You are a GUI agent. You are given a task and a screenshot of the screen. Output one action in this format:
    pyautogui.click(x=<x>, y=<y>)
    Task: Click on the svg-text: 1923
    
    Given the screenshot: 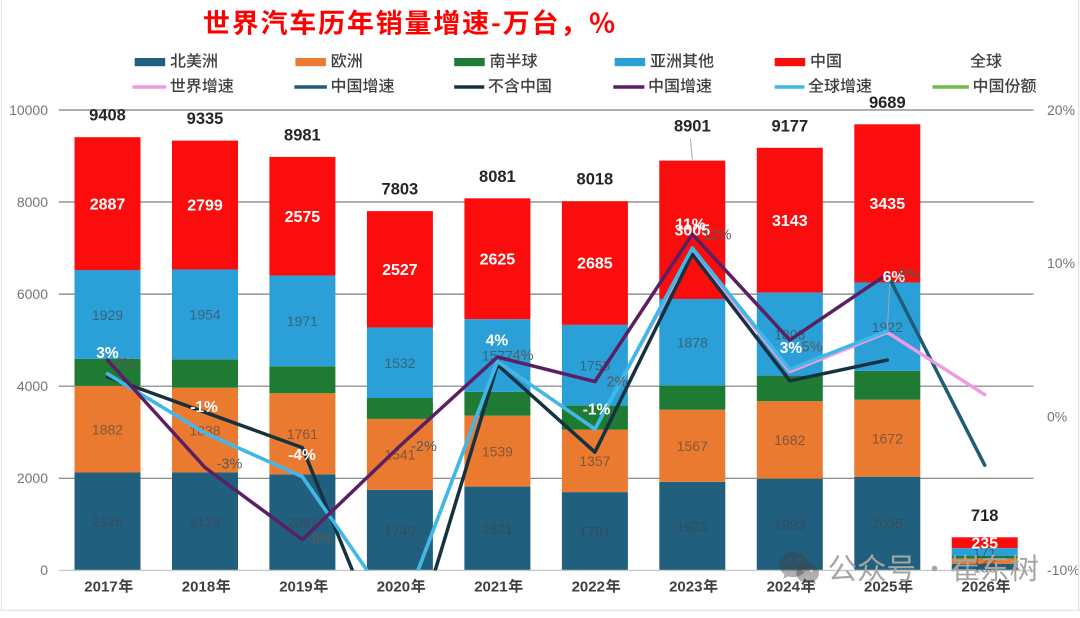 What is the action you would take?
    pyautogui.click(x=692, y=526)
    